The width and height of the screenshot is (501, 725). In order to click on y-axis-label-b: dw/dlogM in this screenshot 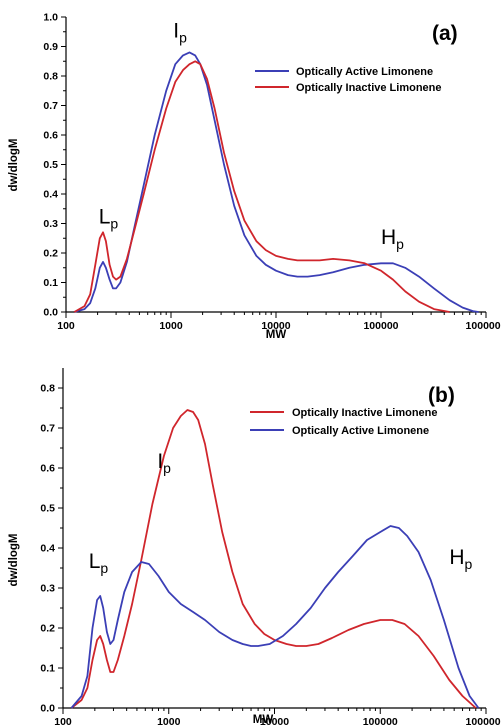, I will do `click(14, 559)`.